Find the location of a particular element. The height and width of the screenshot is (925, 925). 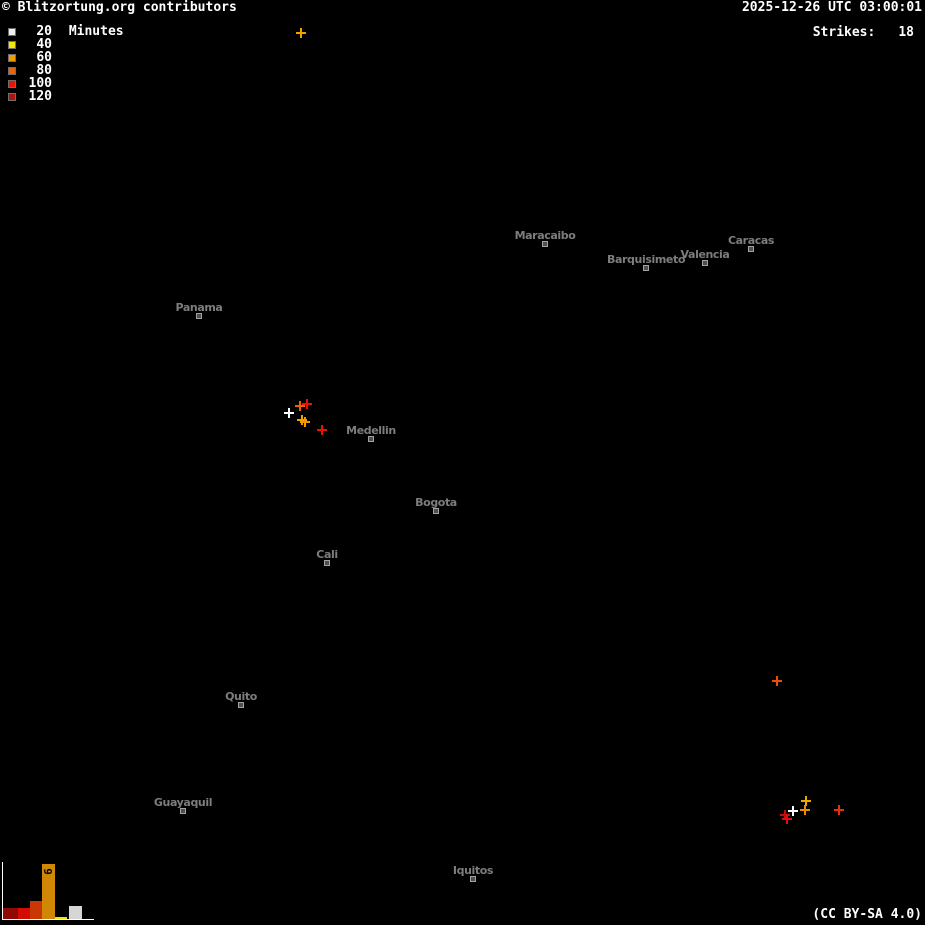

histogram-bar-120min is located at coordinates (10, 913).